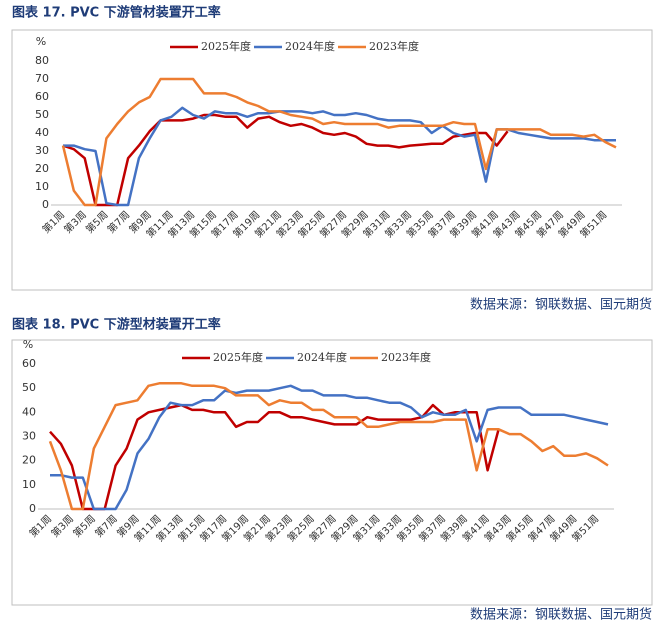 The image size is (662, 626). What do you see at coordinates (42, 78) in the screenshot?
I see `y-tick-label: 70` at bounding box center [42, 78].